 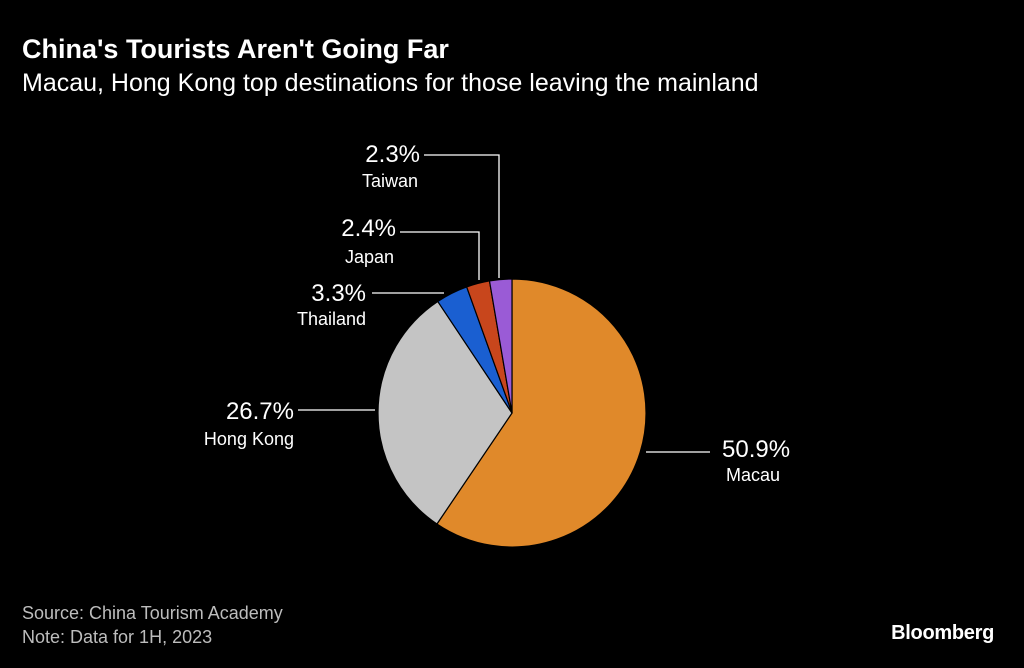 I want to click on value-label-thailand: 3.3%, so click(x=338, y=293).